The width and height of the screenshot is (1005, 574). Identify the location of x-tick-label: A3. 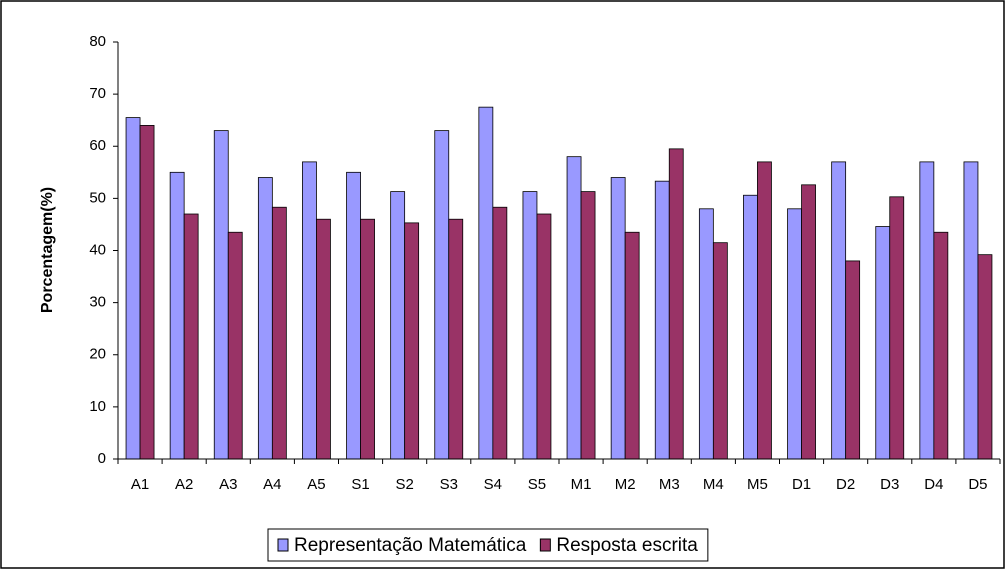
(228, 484).